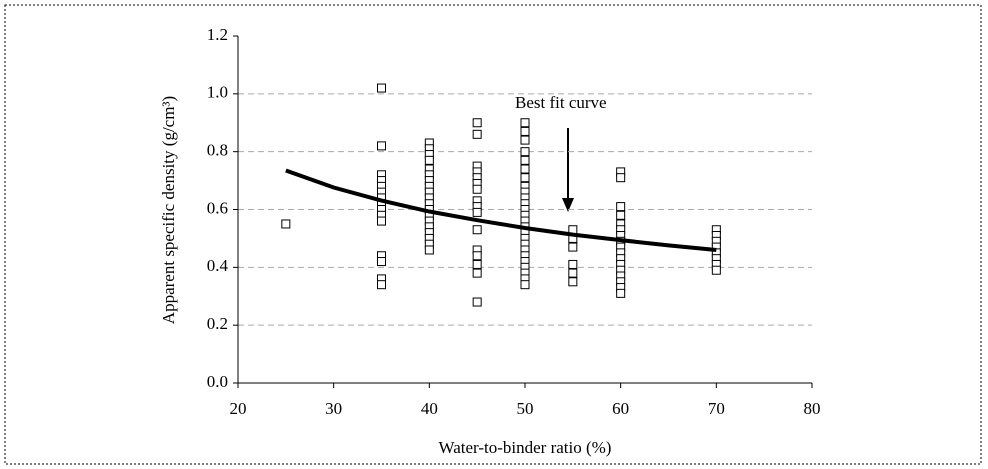 Image resolution: width=988 pixels, height=469 pixels. Describe the element at coordinates (217, 381) in the screenshot. I see `y-tick-label: 0.0` at that location.